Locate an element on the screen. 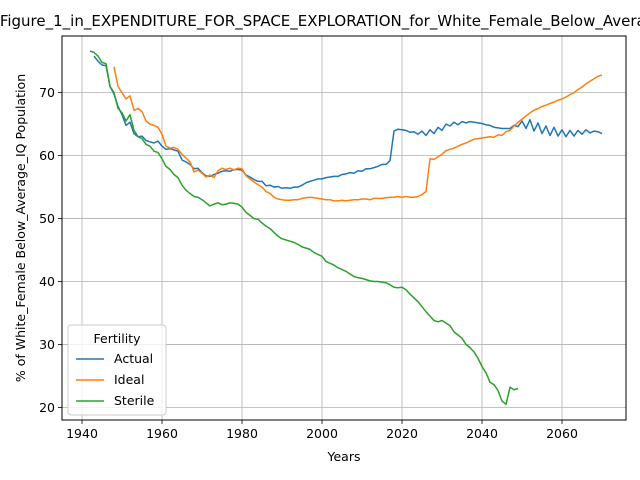 The height and width of the screenshot is (480, 640). x-tick-label: 1980 is located at coordinates (242, 433).